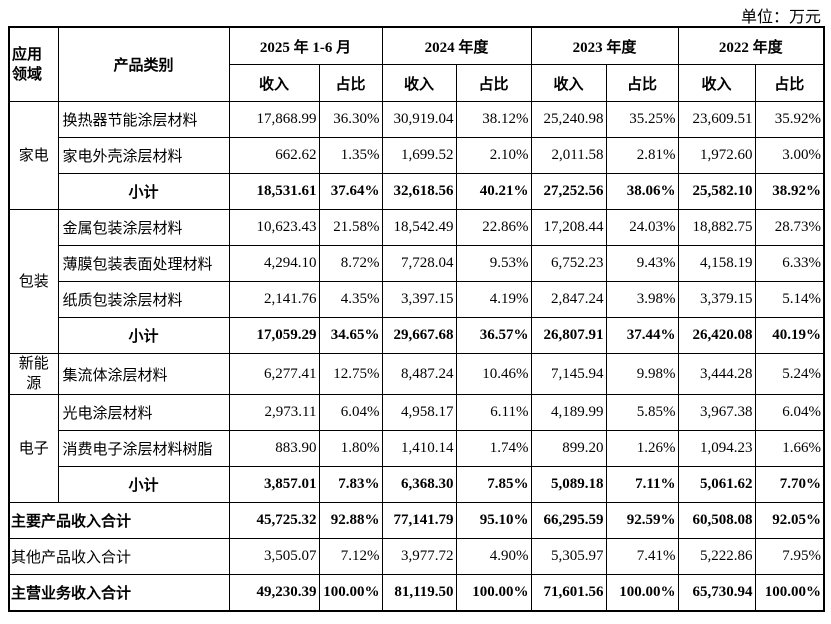 The height and width of the screenshot is (624, 831). I want to click on value-cell: 66,295.59, so click(568, 520).